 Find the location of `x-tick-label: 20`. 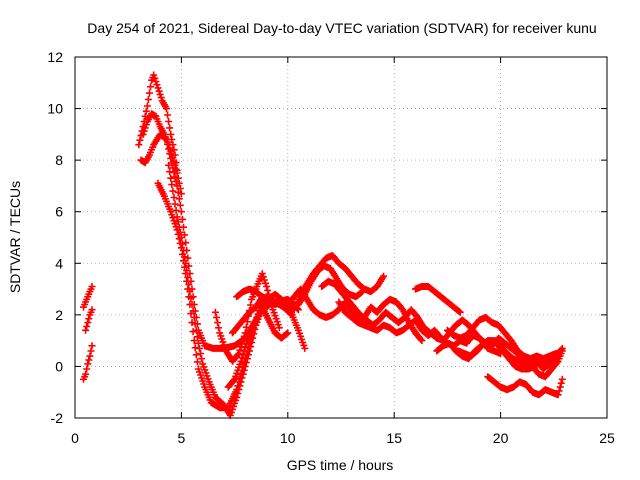

x-tick-label: 20 is located at coordinates (501, 438).